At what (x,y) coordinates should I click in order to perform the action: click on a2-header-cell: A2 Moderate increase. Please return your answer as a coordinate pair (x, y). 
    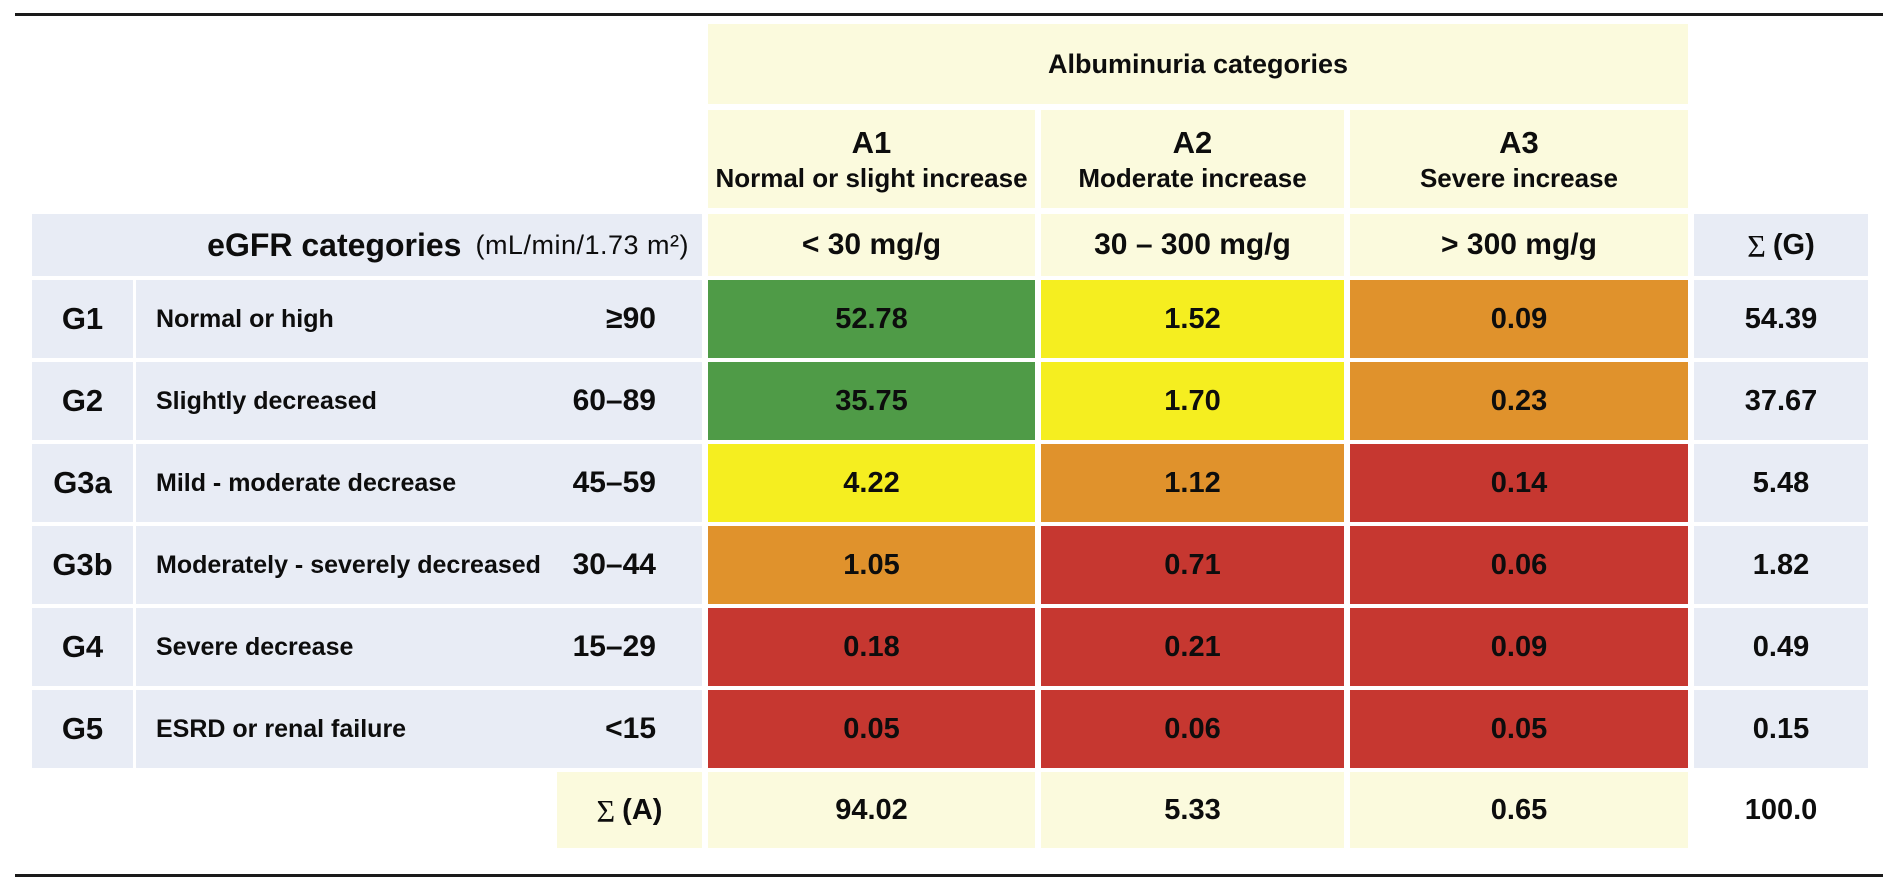
    Looking at the image, I should click on (1192, 159).